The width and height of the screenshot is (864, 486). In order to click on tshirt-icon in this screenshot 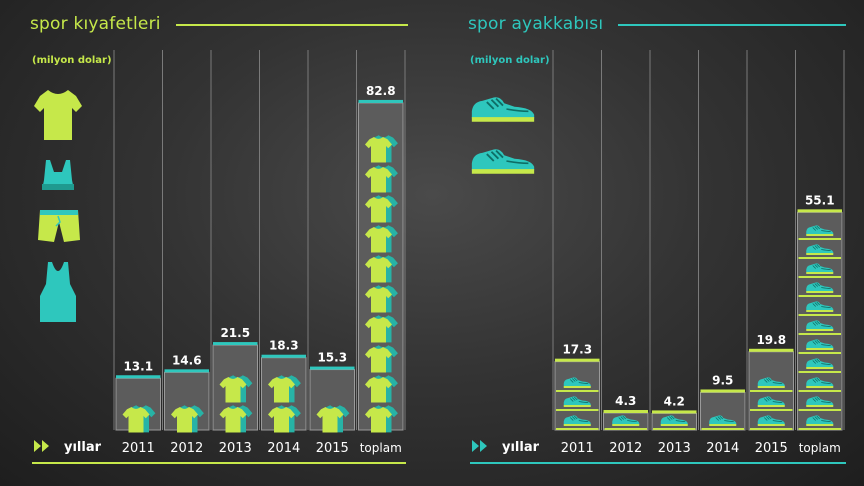, I will do `click(58, 115)`.